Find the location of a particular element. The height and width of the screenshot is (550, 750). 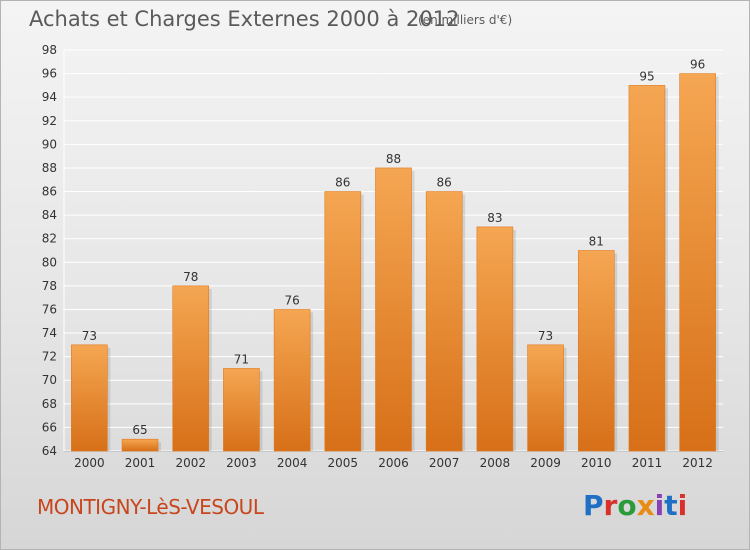

bar-2004 is located at coordinates (292, 380).